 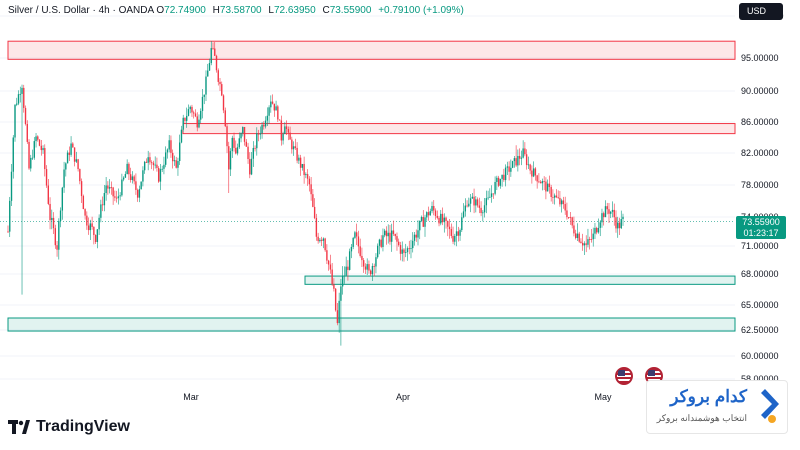 What do you see at coordinates (760, 153) in the screenshot?
I see `y-tick-label: 82.00000` at bounding box center [760, 153].